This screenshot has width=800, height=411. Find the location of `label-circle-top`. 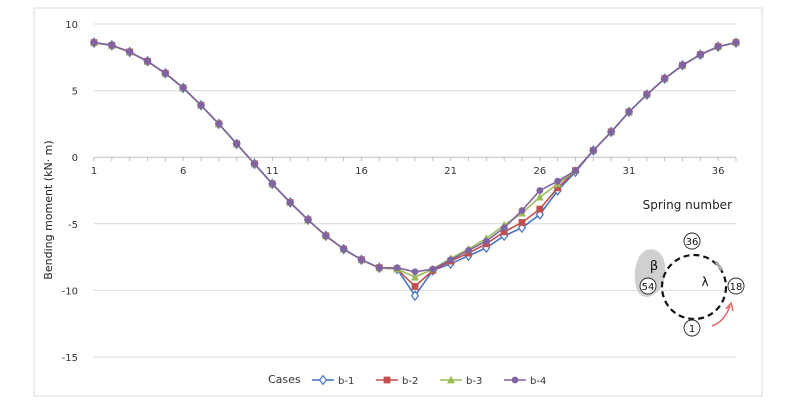

label-circle-top is located at coordinates (692, 241).